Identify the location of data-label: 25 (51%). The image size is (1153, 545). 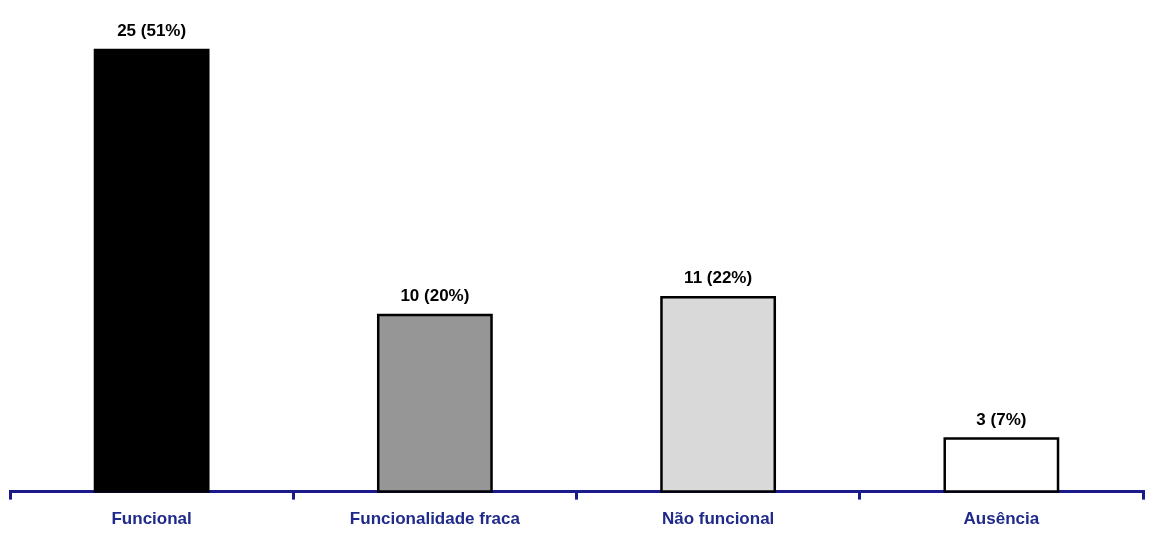
(152, 31).